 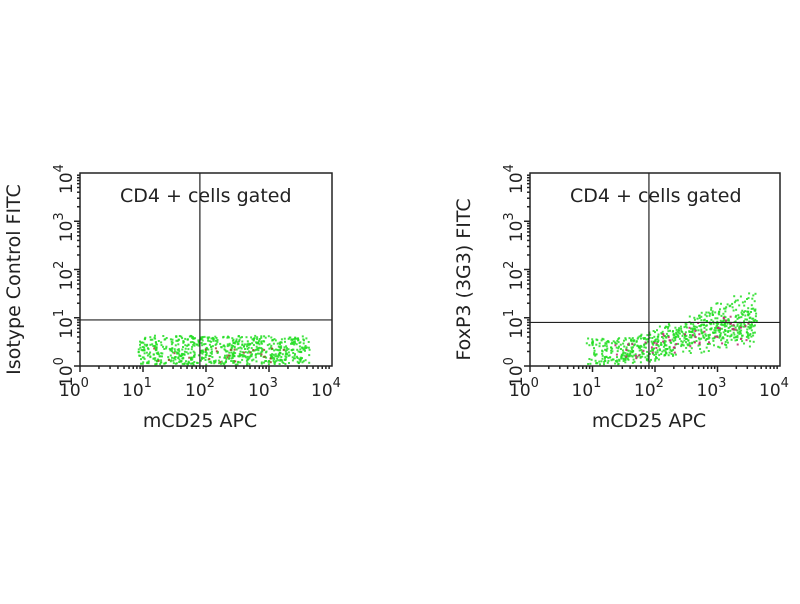 I want to click on y-tick-label: 104, so click(x=514, y=179).